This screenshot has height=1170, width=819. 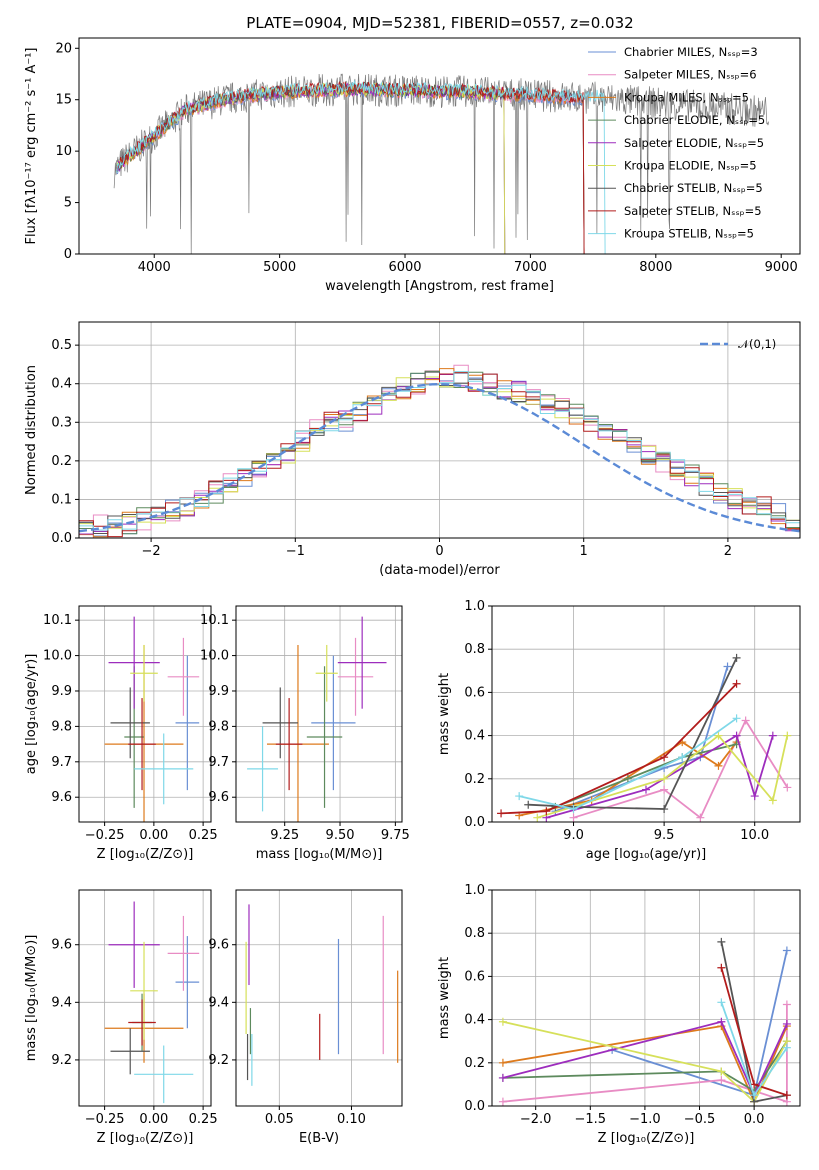 What do you see at coordinates (153, 1119) in the screenshot?
I see `mass-metallicity-xtick-label: 0.00` at bounding box center [153, 1119].